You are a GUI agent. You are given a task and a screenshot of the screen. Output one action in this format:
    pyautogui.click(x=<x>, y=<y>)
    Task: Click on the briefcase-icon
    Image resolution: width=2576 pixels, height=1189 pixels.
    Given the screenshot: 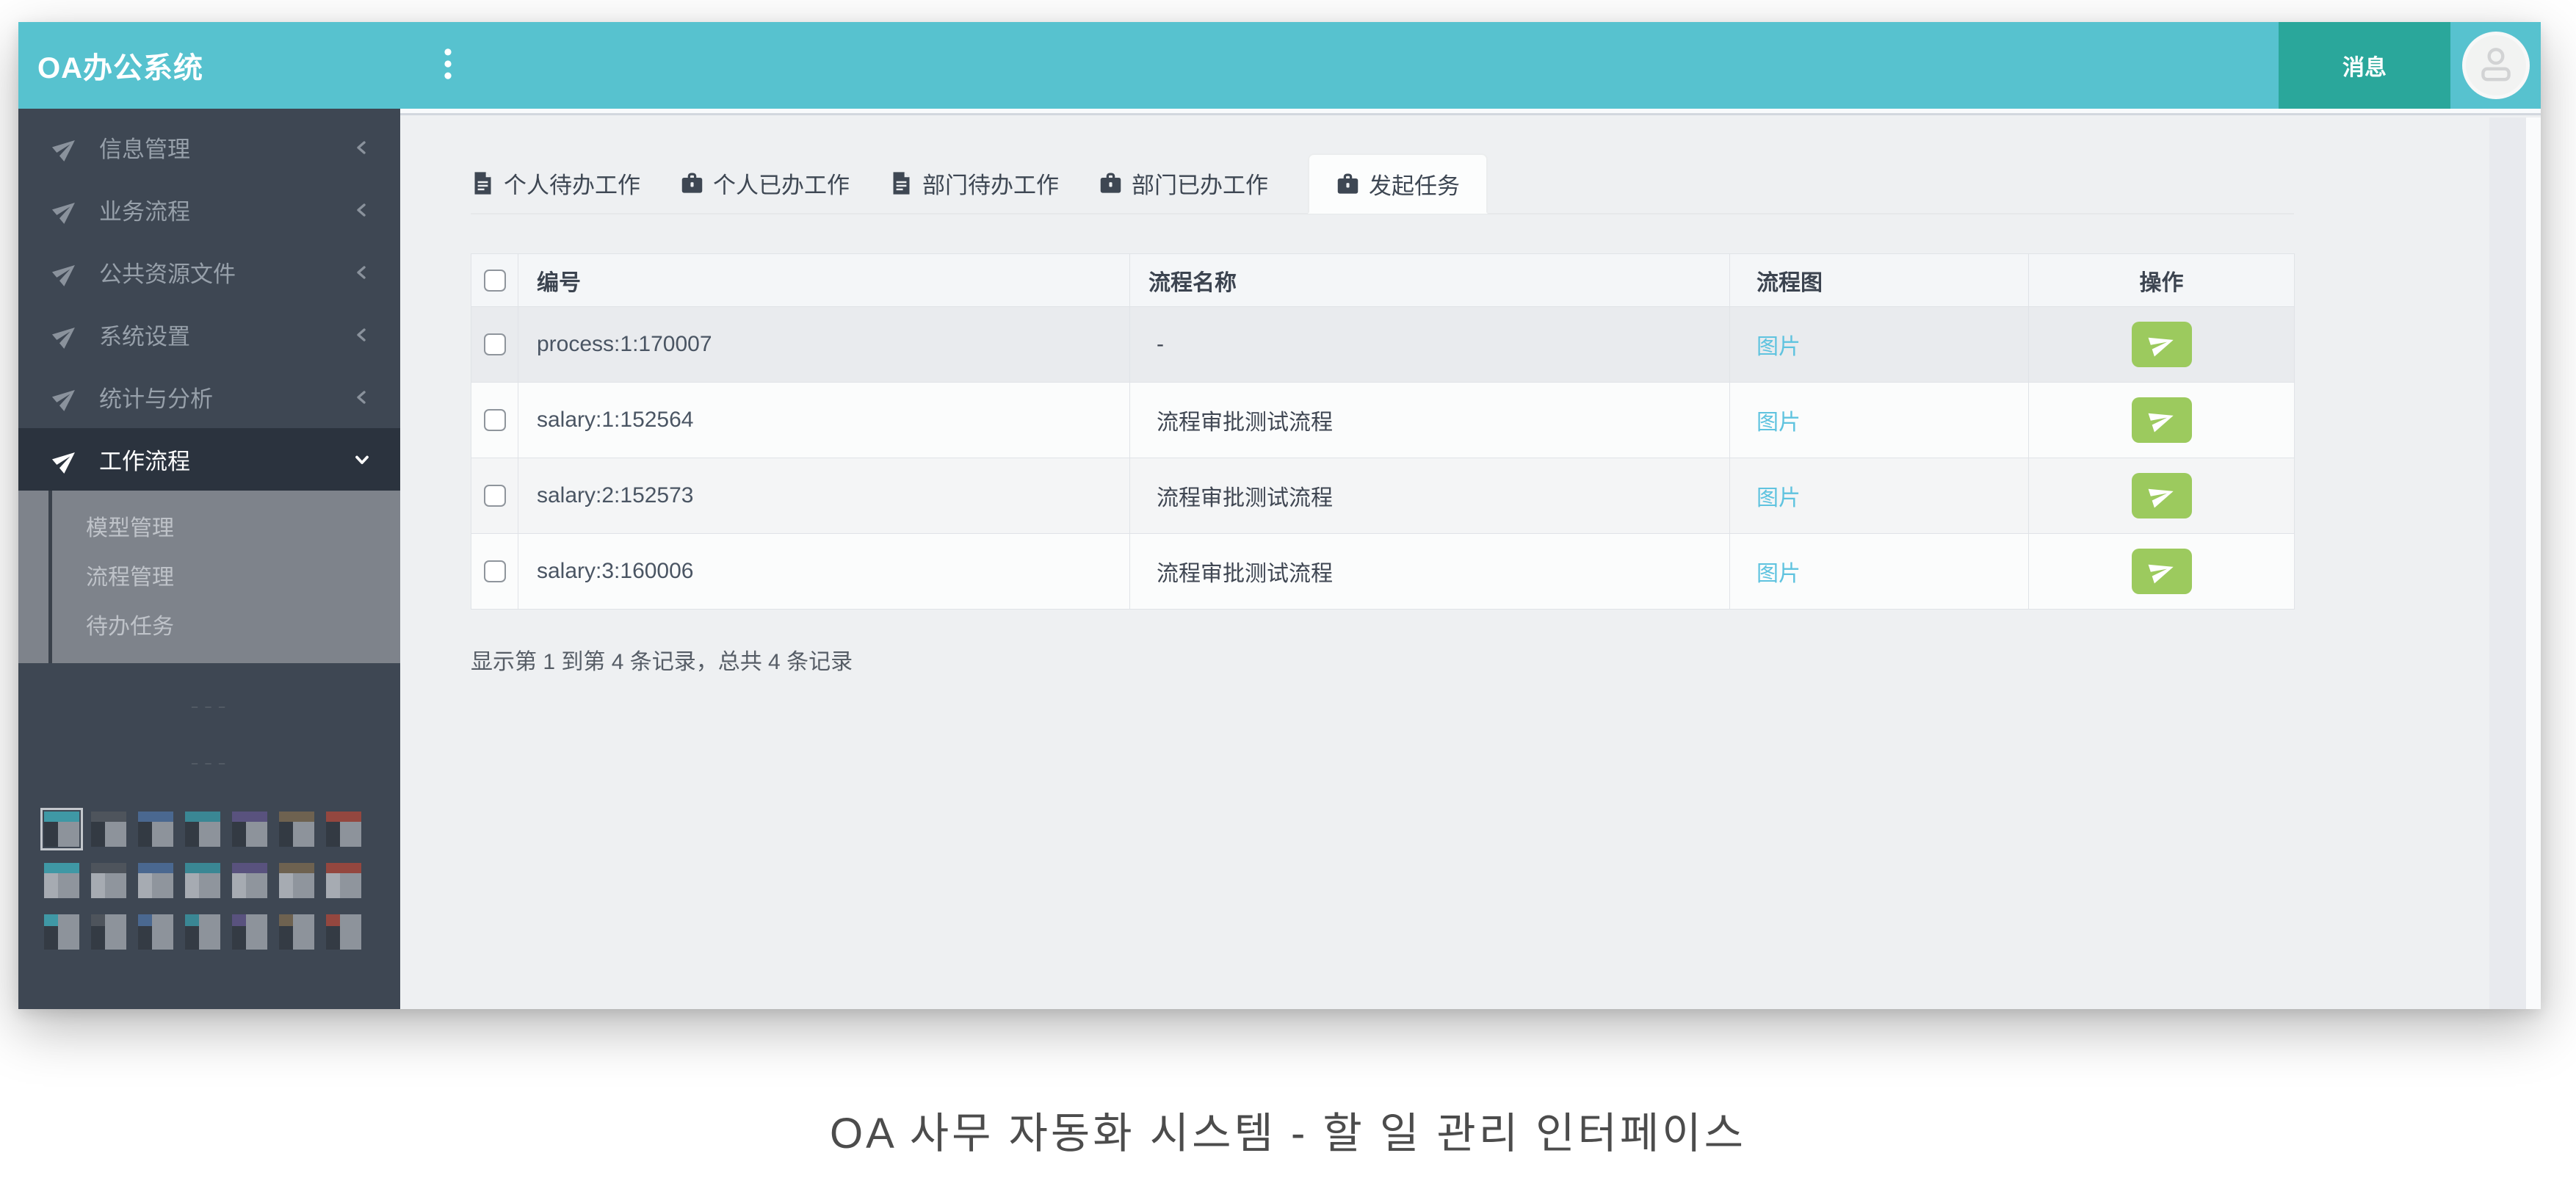 What is the action you would take?
    pyautogui.click(x=1348, y=184)
    